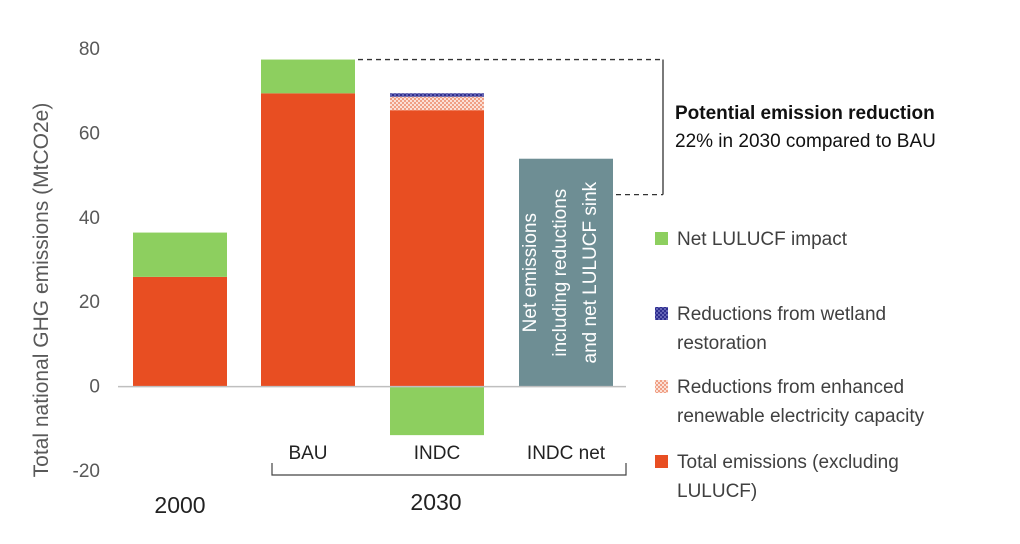 Image resolution: width=1020 pixels, height=544 pixels. What do you see at coordinates (661, 313) in the screenshot?
I see `legend-swatch-reductions-from-wetland-restoration` at bounding box center [661, 313].